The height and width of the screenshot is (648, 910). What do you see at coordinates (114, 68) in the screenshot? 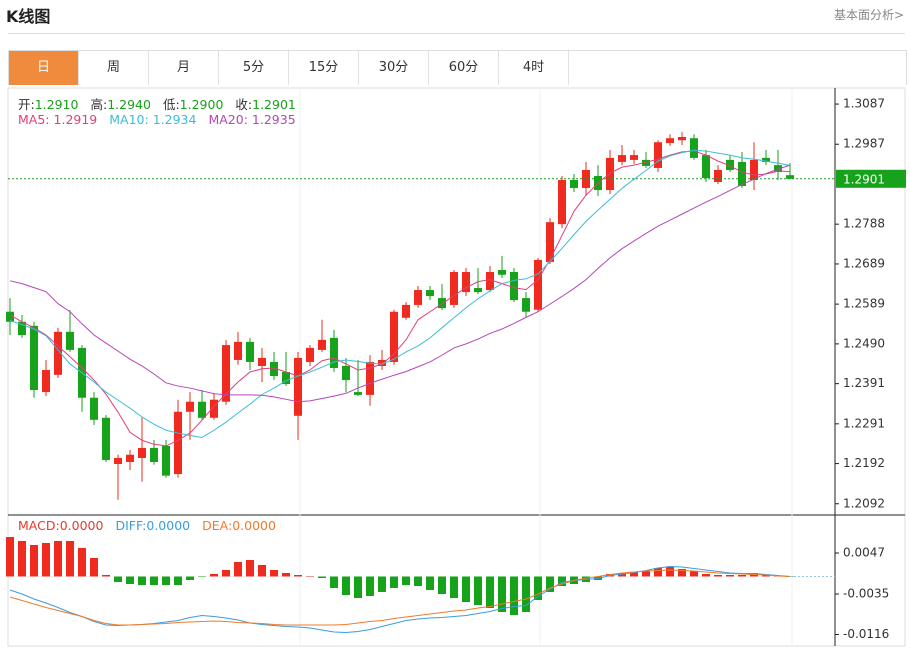
I see `period-tab: 周` at bounding box center [114, 68].